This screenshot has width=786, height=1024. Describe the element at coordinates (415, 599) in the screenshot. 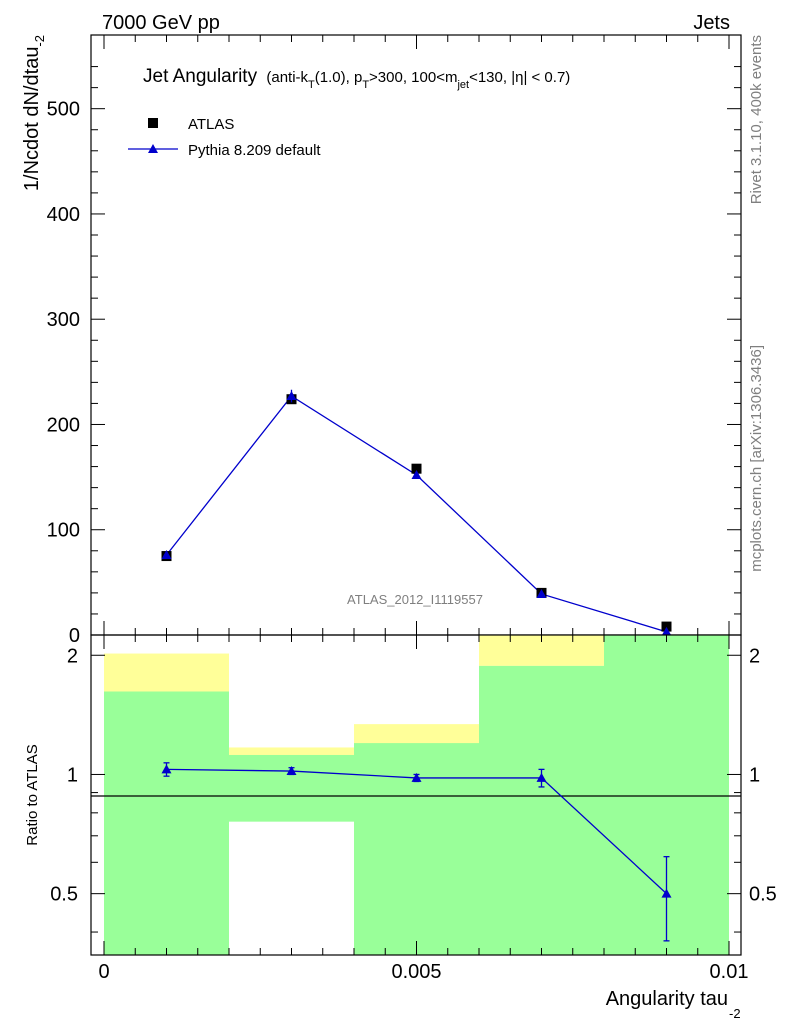

I see `analysis-label: ATLAS_2012_I1119557` at that location.